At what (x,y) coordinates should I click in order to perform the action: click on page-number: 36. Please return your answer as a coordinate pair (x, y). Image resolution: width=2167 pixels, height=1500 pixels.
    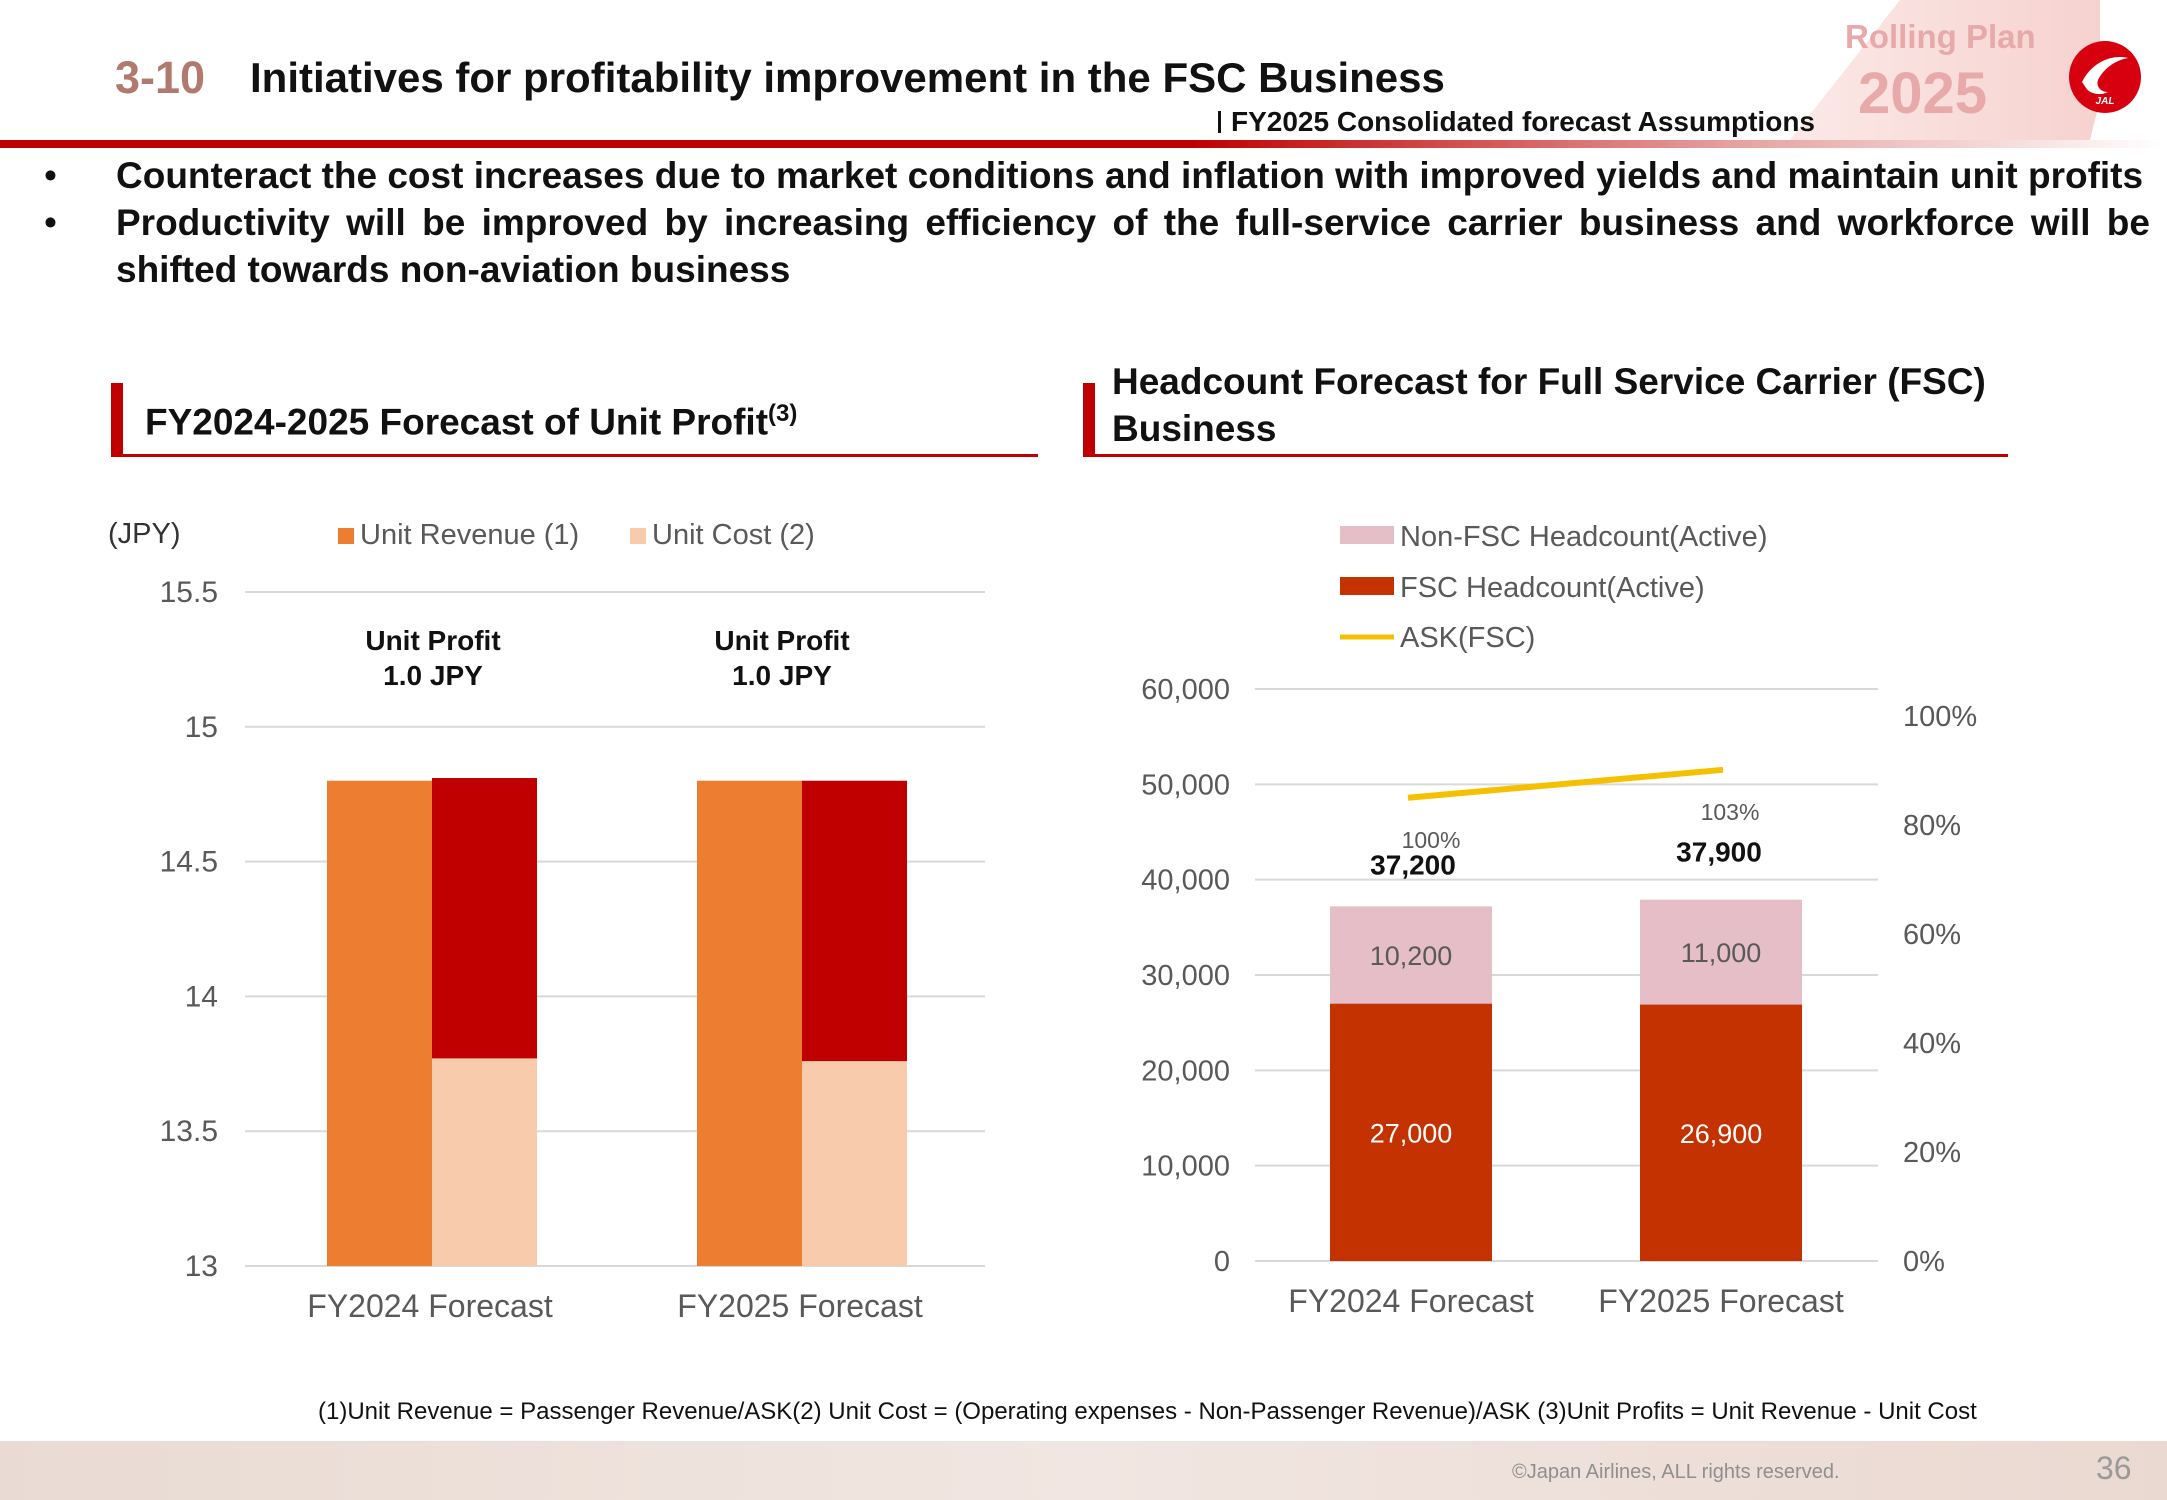
    Looking at the image, I should click on (2114, 1468).